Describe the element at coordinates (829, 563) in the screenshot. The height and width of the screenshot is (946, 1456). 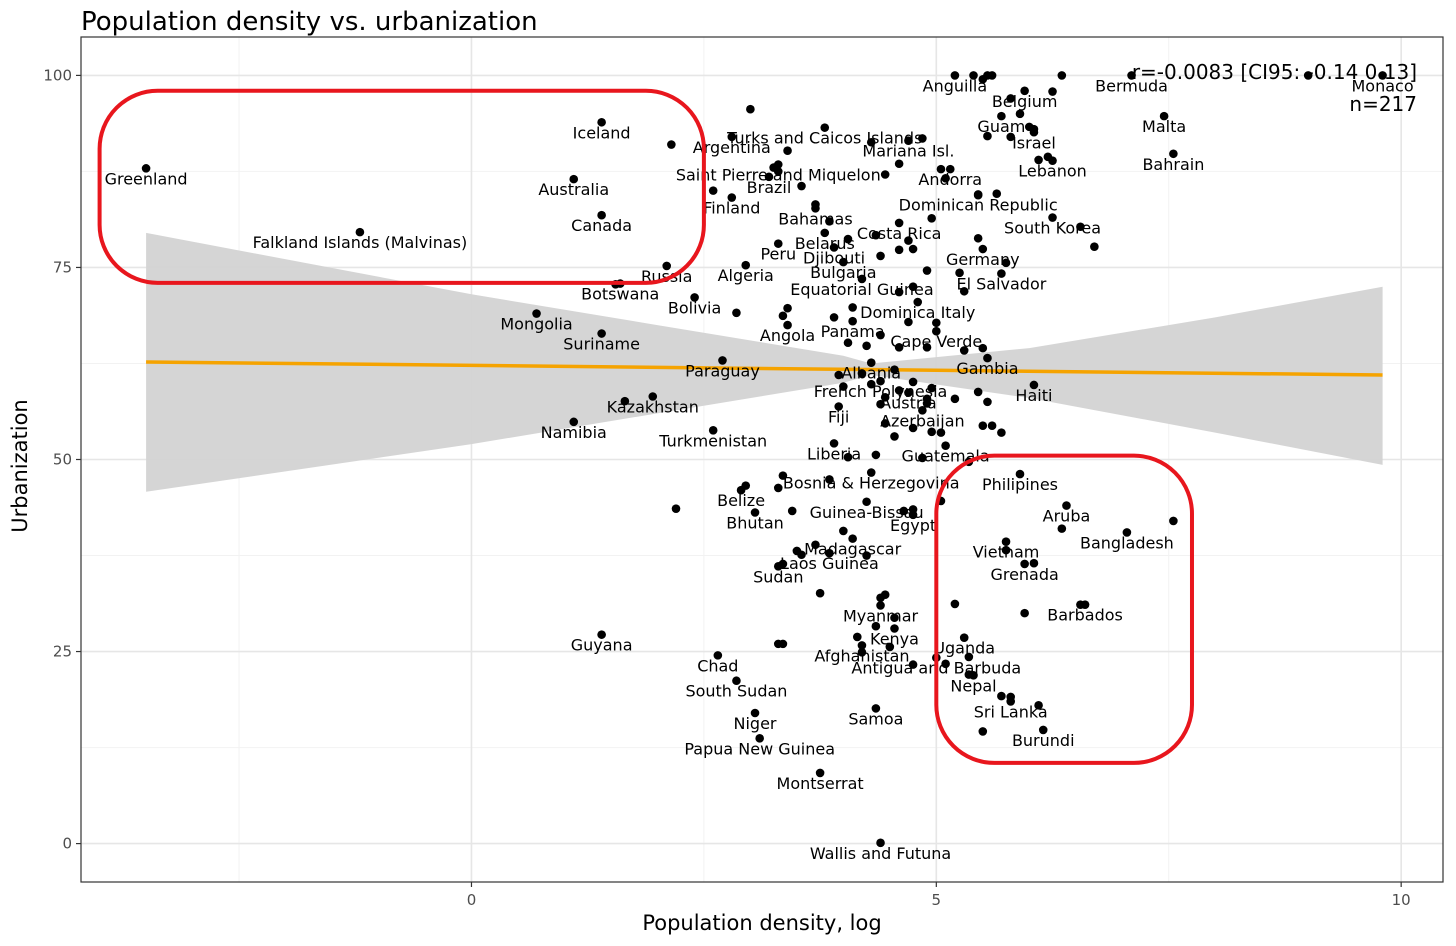
I see `point-label: Laos Guinea` at that location.